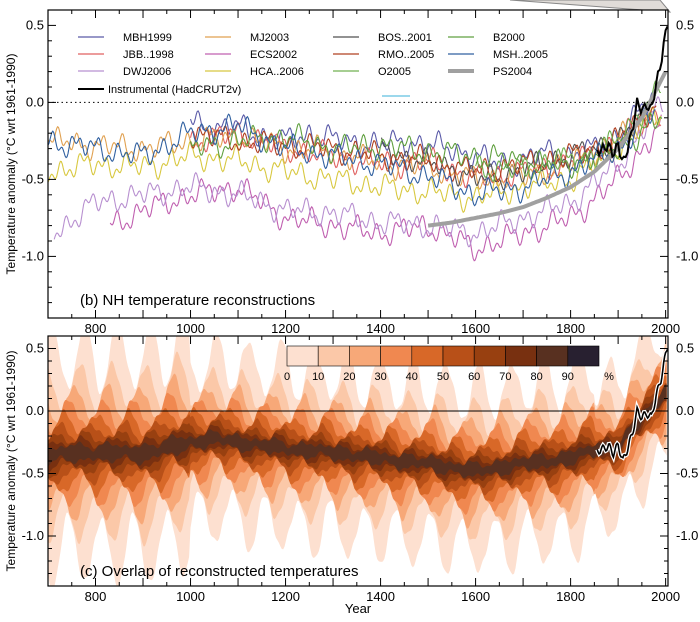  I want to click on colorbar-label: 50, so click(443, 377).